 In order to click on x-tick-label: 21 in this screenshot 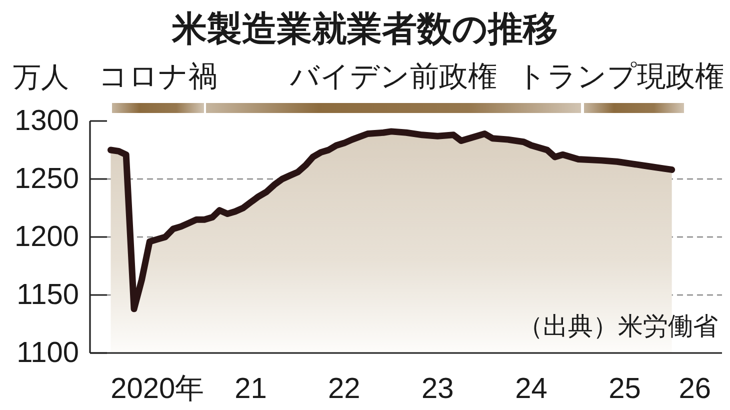, I will do `click(250, 389)`.